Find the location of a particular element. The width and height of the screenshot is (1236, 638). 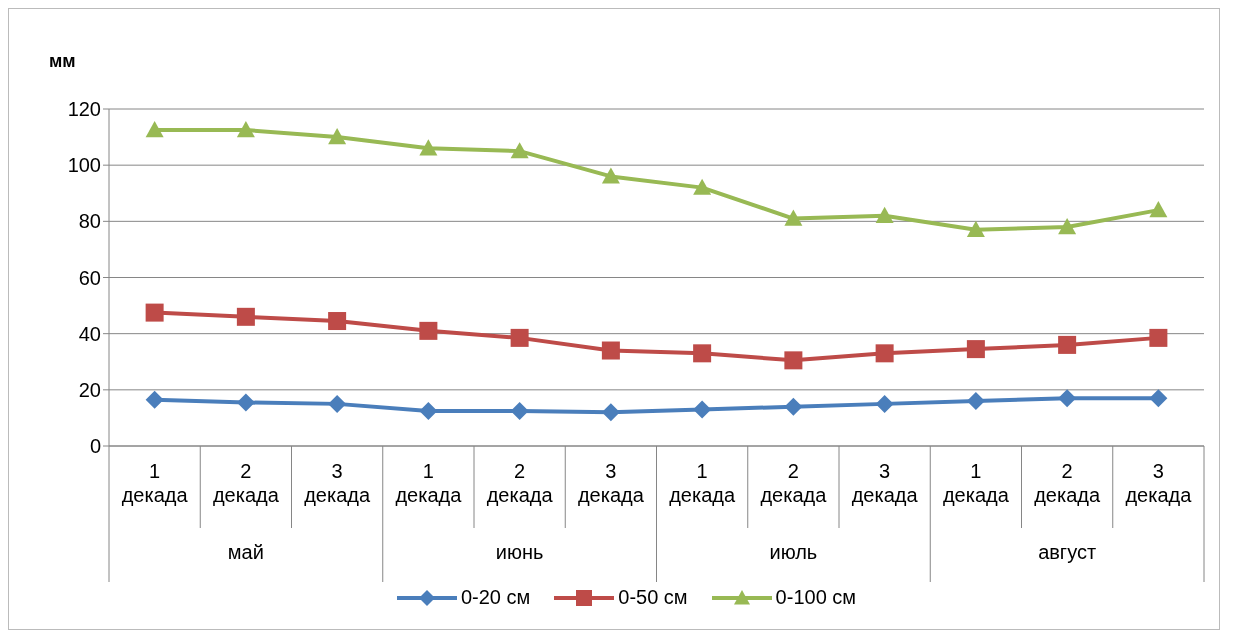

y-tick-label: 40 is located at coordinates (89, 333).